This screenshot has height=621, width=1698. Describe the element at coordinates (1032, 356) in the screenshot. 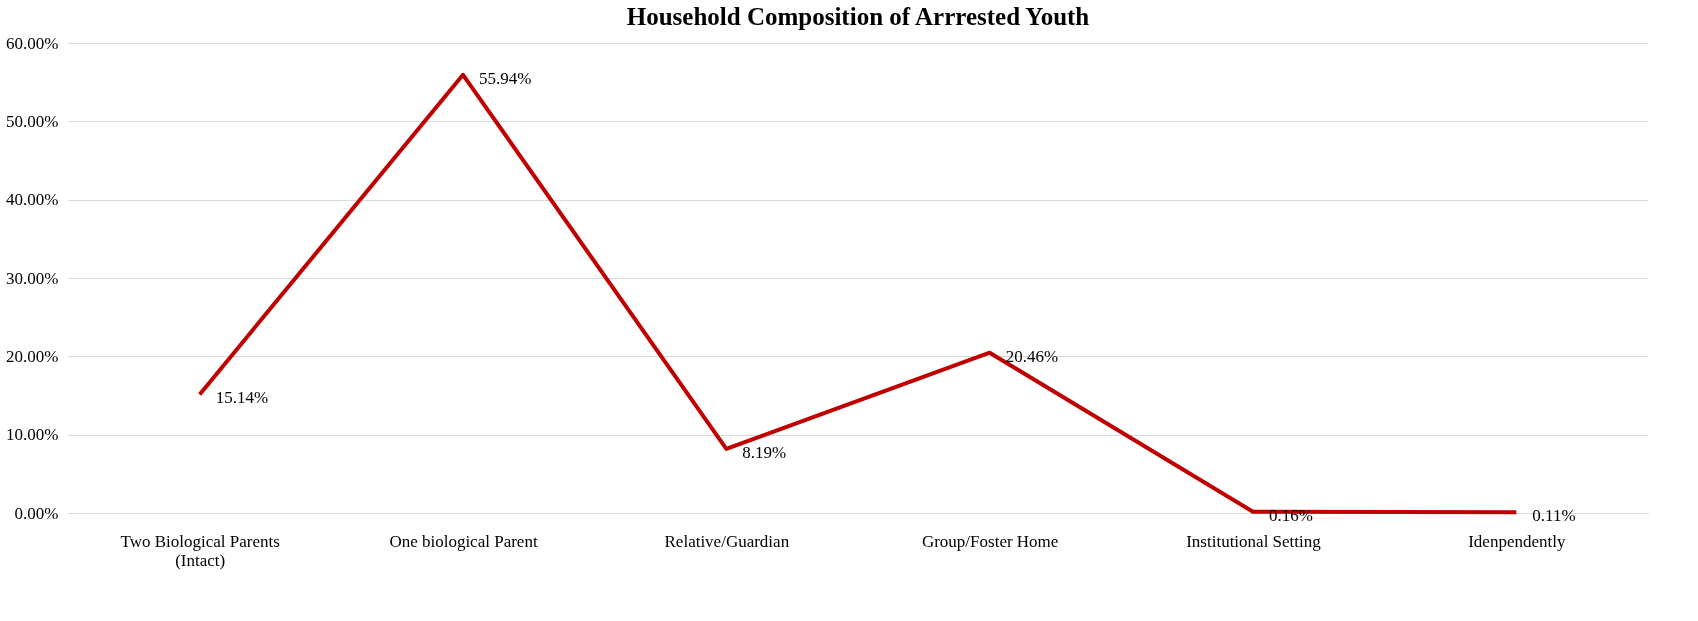

I see `data-label: 20.46%` at that location.